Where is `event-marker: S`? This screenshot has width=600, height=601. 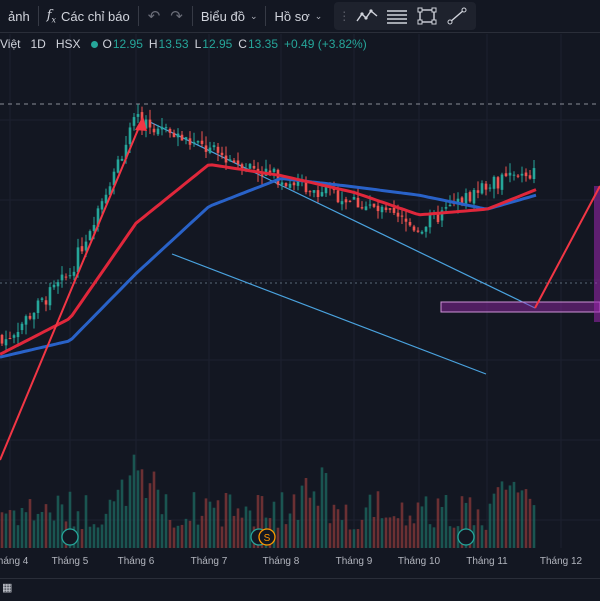
event-marker: S is located at coordinates (267, 537).